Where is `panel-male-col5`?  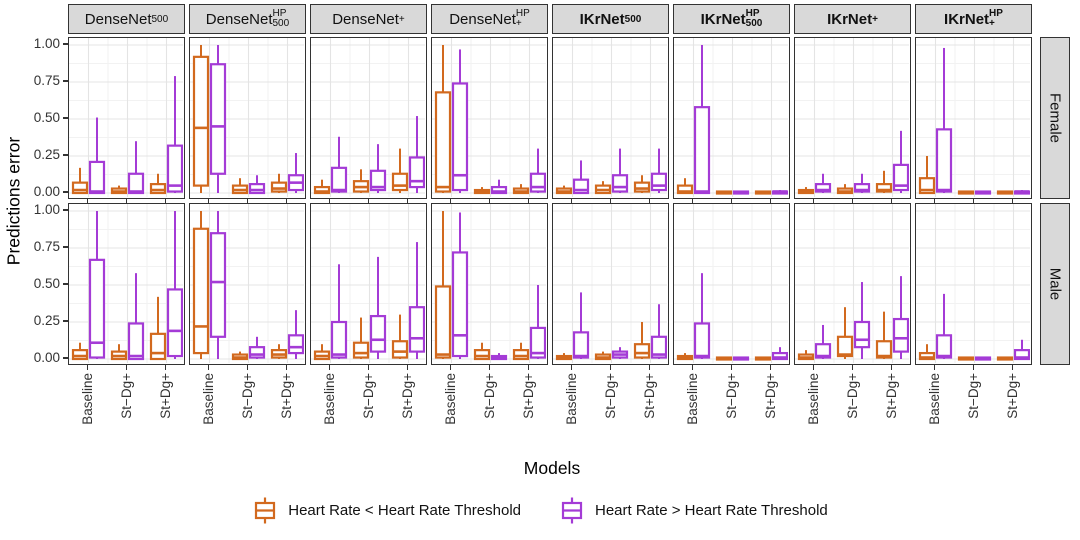
panel-male-col5 is located at coordinates (731, 284).